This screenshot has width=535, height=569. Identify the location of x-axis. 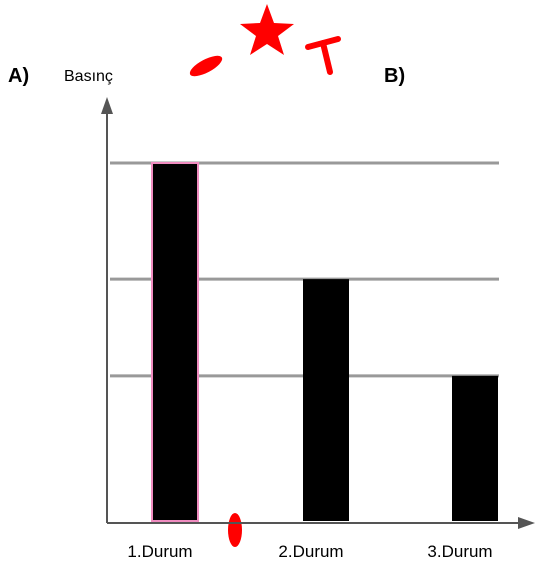
(321, 523).